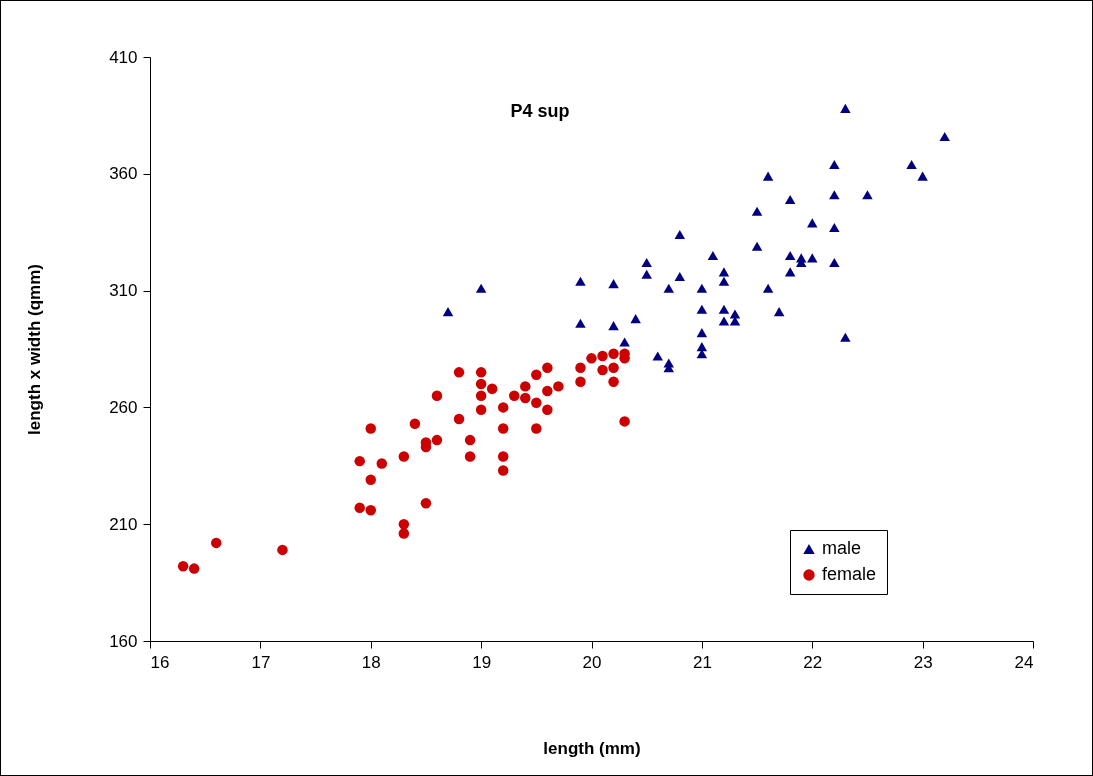 The image size is (1093, 776). What do you see at coordinates (540, 111) in the screenshot?
I see `text: P4 sup` at bounding box center [540, 111].